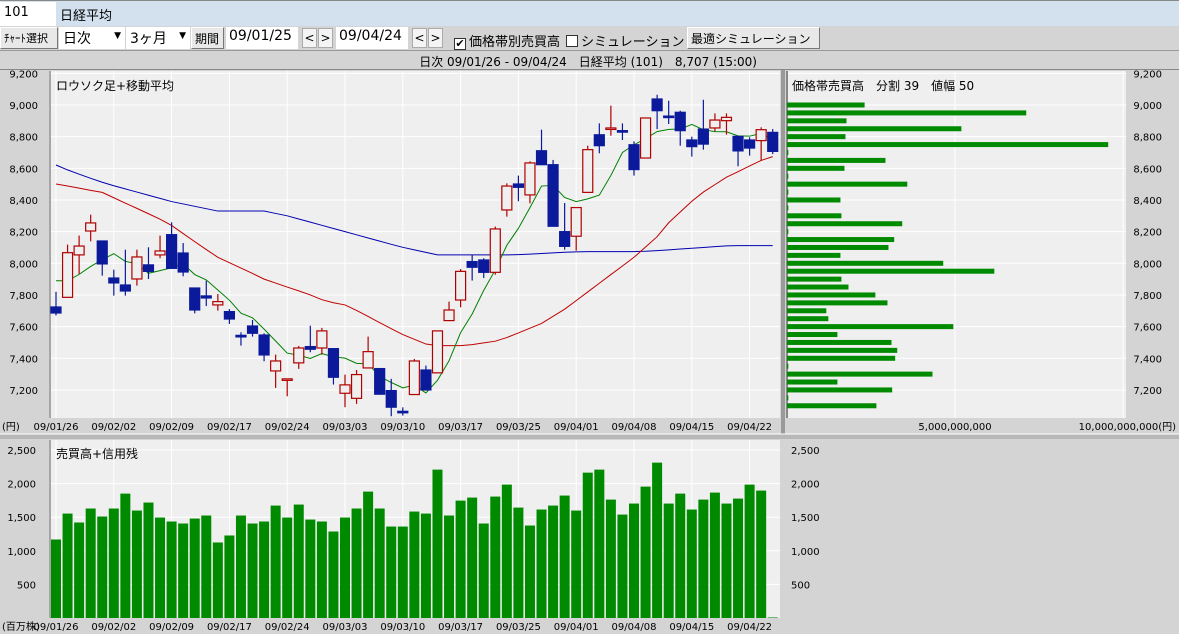 This screenshot has width=1179, height=634. Describe the element at coordinates (576, 627) in the screenshot. I see `volume-date-tick-label: 09/04/01` at that location.